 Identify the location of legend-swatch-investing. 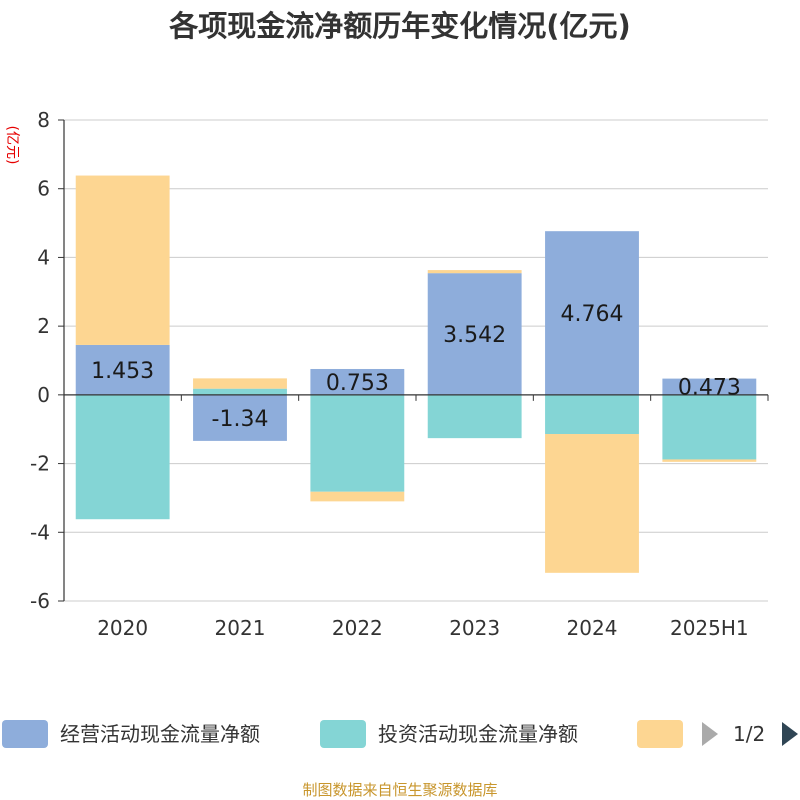
(343, 734).